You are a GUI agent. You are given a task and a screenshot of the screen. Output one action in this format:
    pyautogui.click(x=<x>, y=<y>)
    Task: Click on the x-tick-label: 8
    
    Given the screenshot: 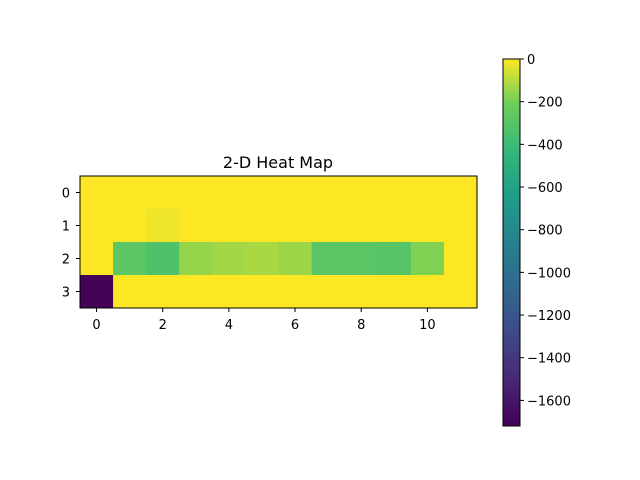 What is the action you would take?
    pyautogui.click(x=361, y=325)
    